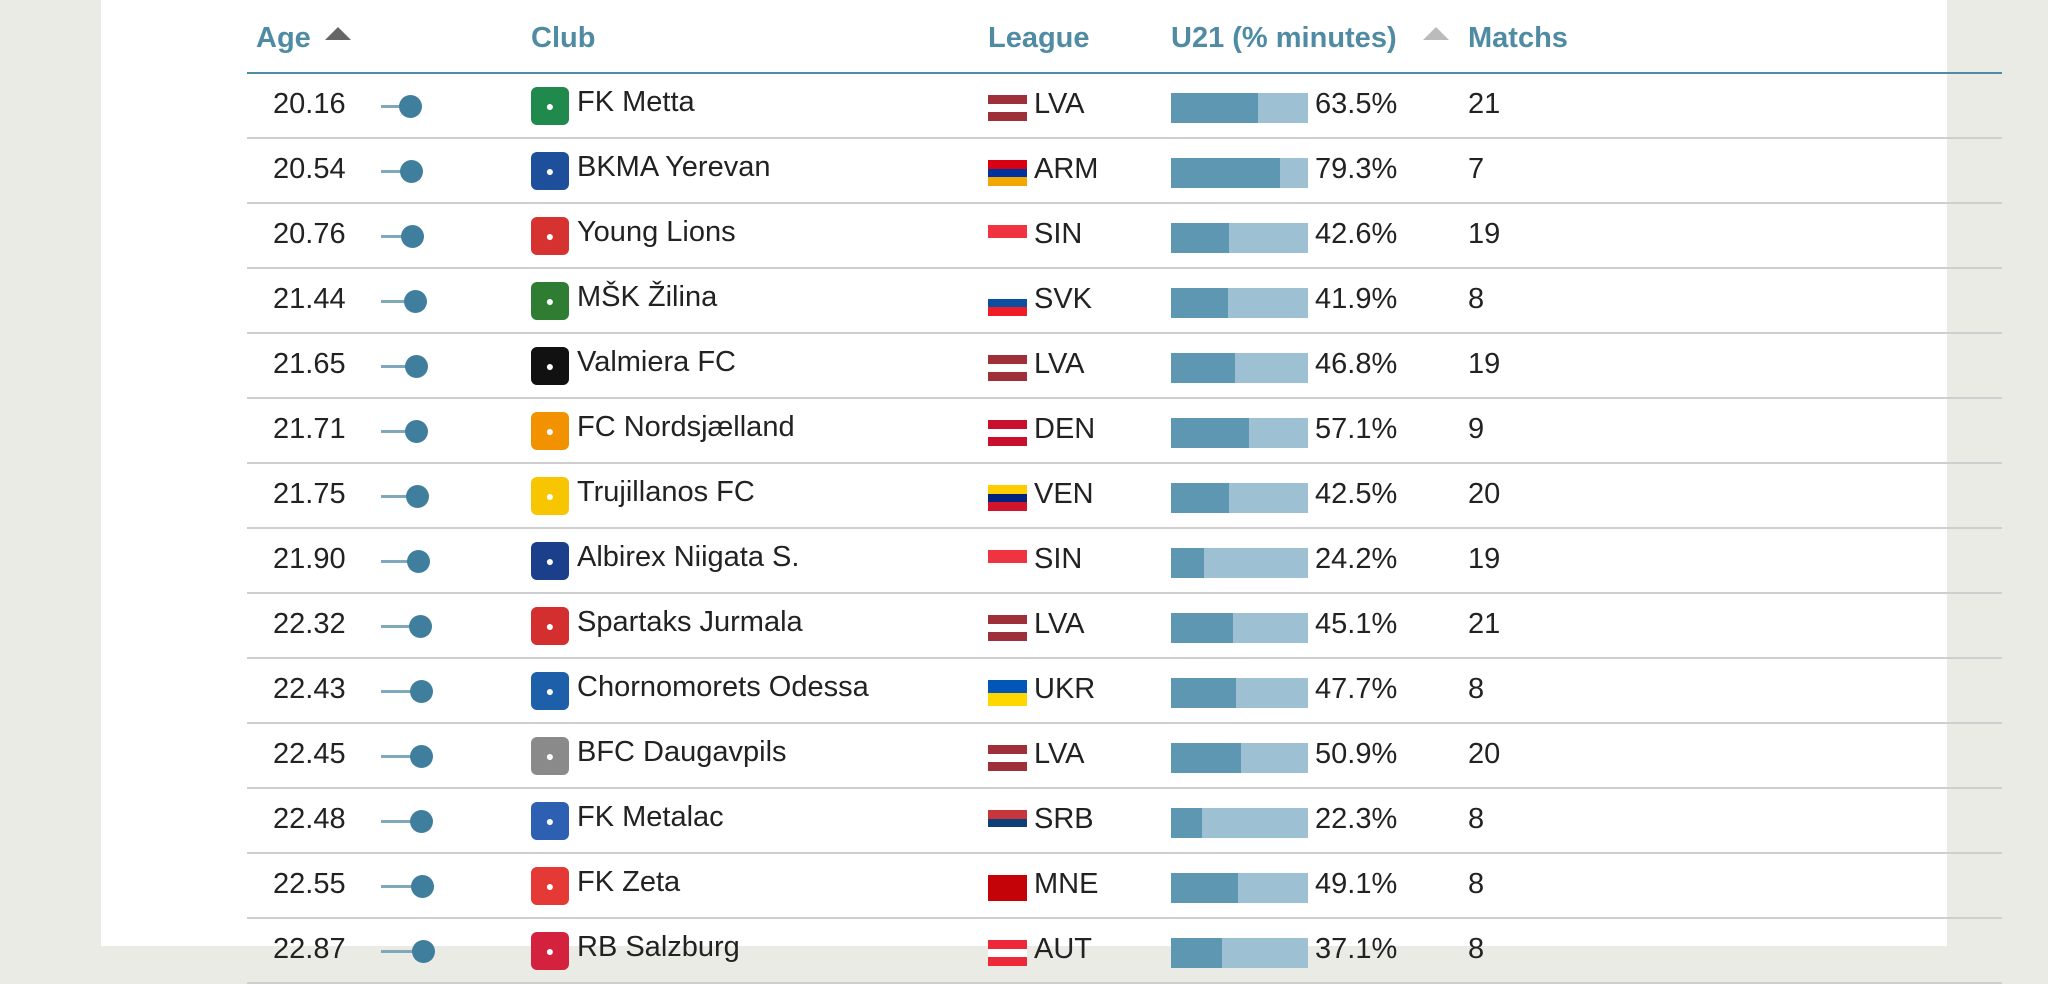 The width and height of the screenshot is (2048, 984). Describe the element at coordinates (1356, 494) in the screenshot. I see `u21-percent: 42.5%` at that location.